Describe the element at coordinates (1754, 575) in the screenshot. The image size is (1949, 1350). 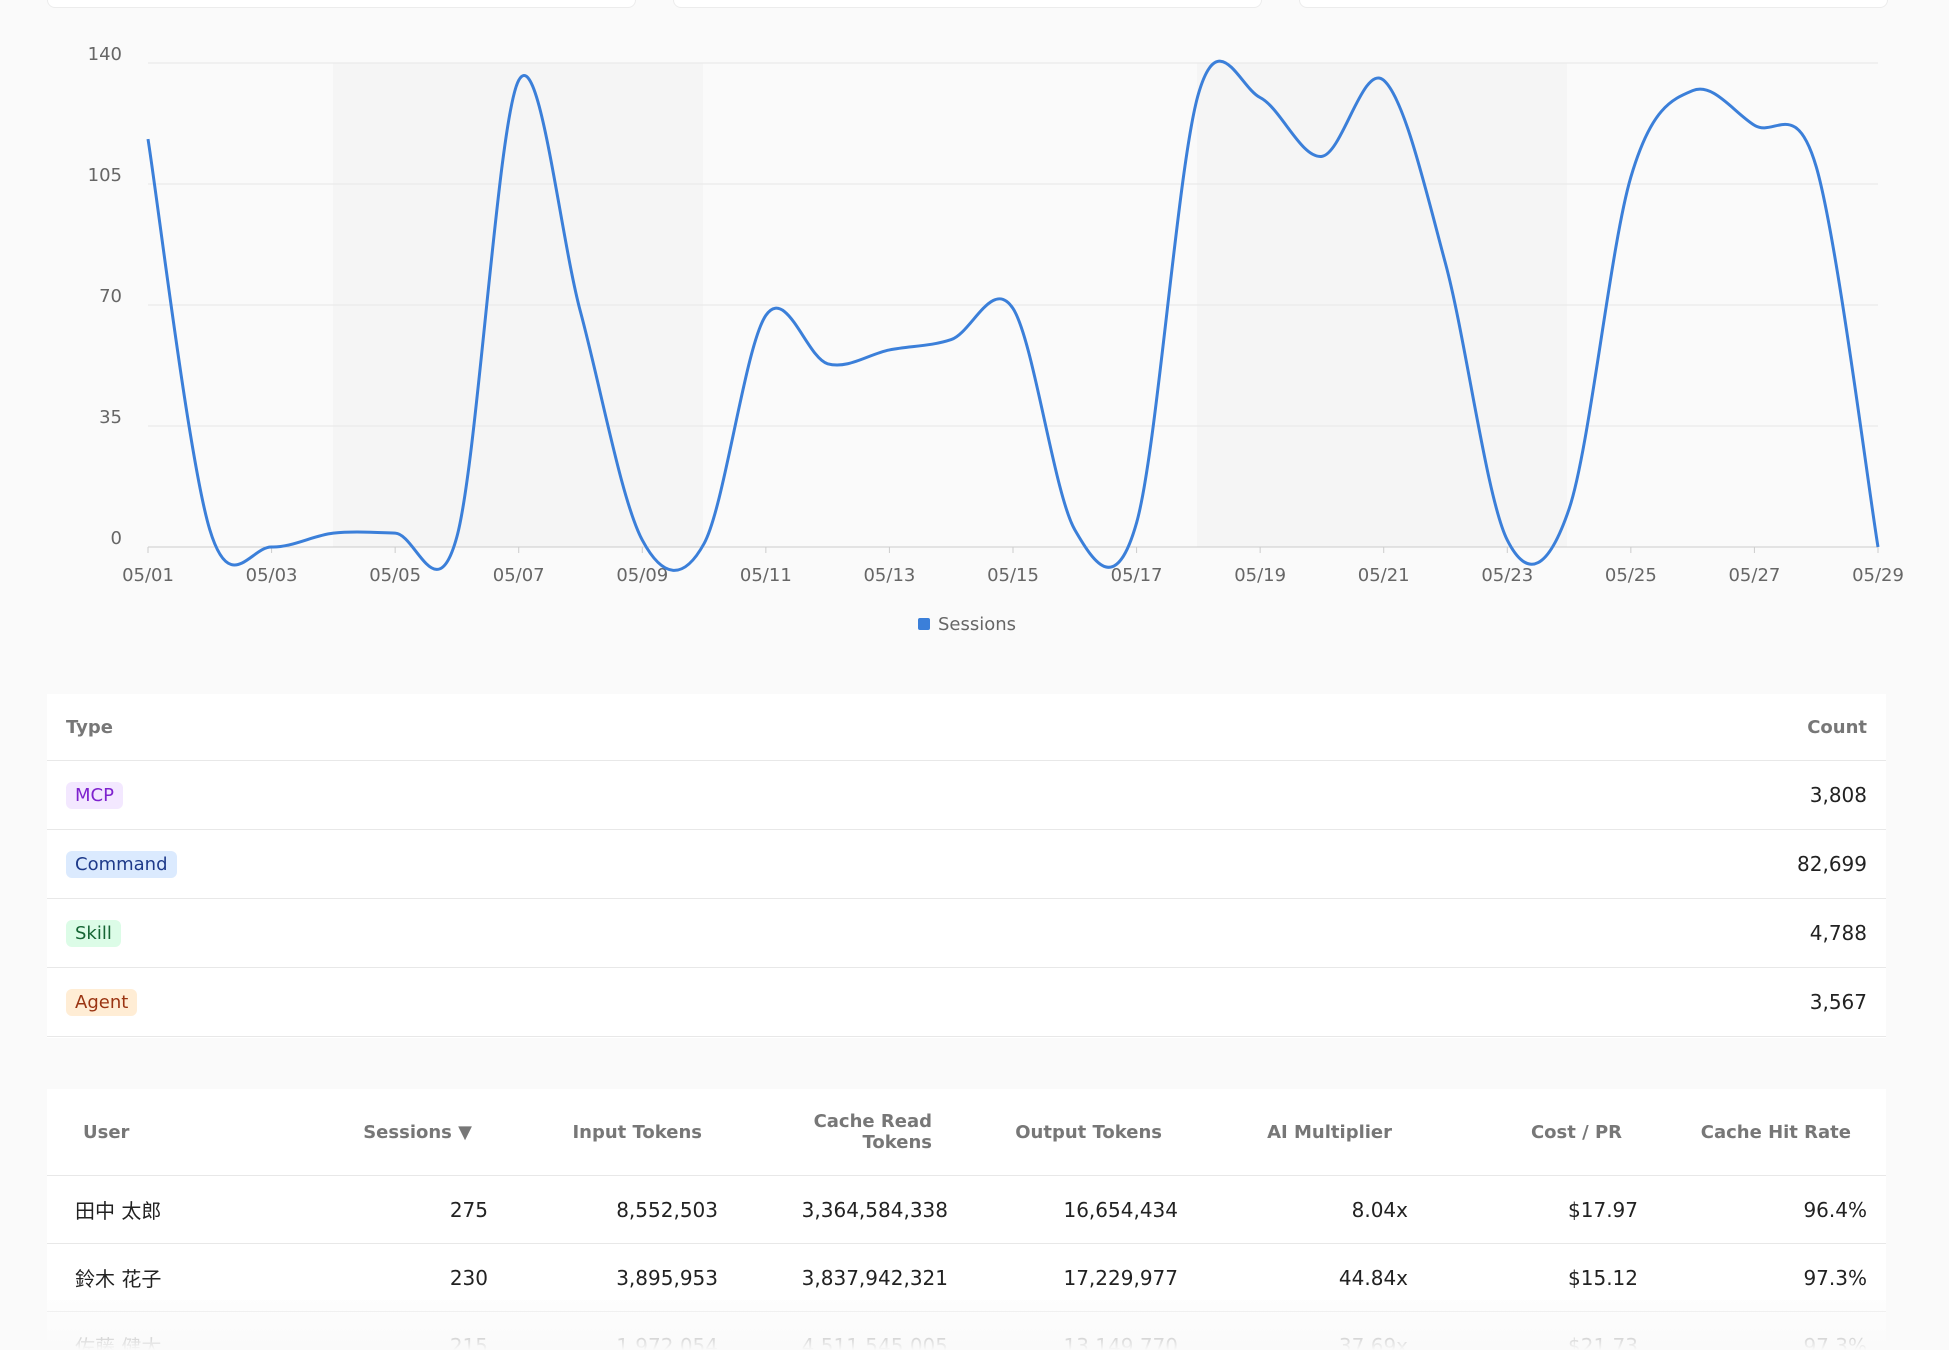
I see `x-tick-label: 05/27` at that location.